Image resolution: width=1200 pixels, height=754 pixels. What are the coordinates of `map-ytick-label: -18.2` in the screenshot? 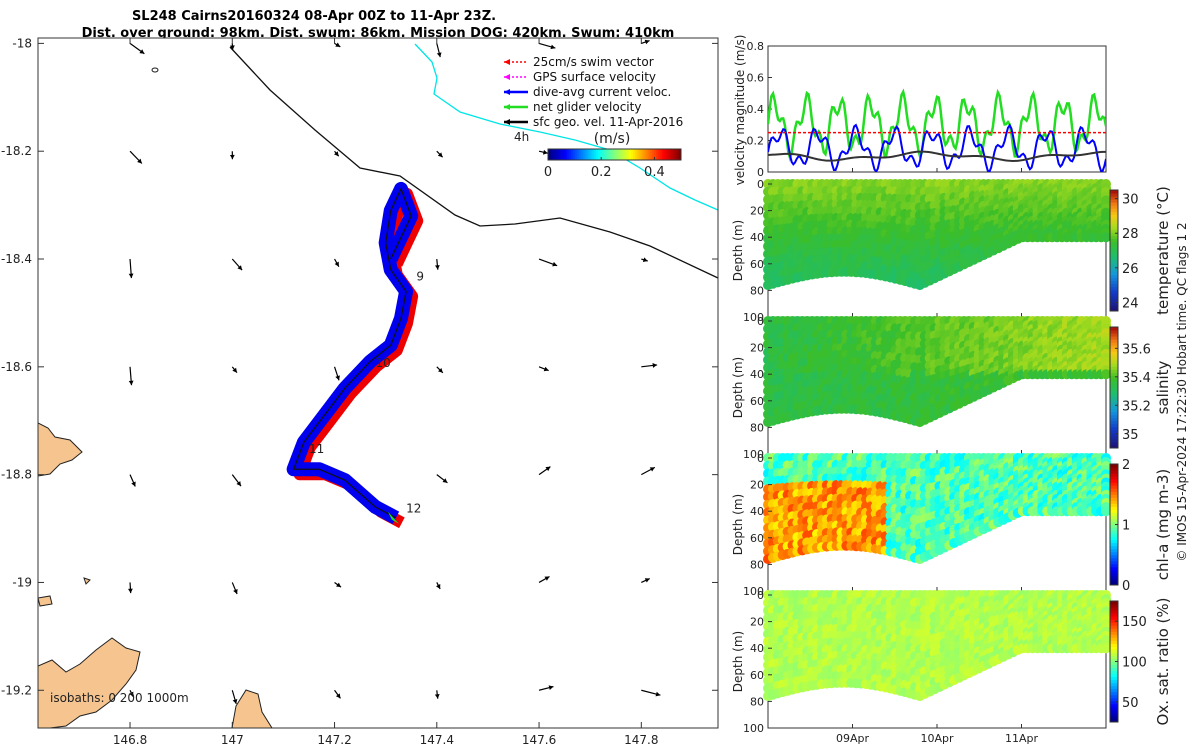 It's located at (16, 151).